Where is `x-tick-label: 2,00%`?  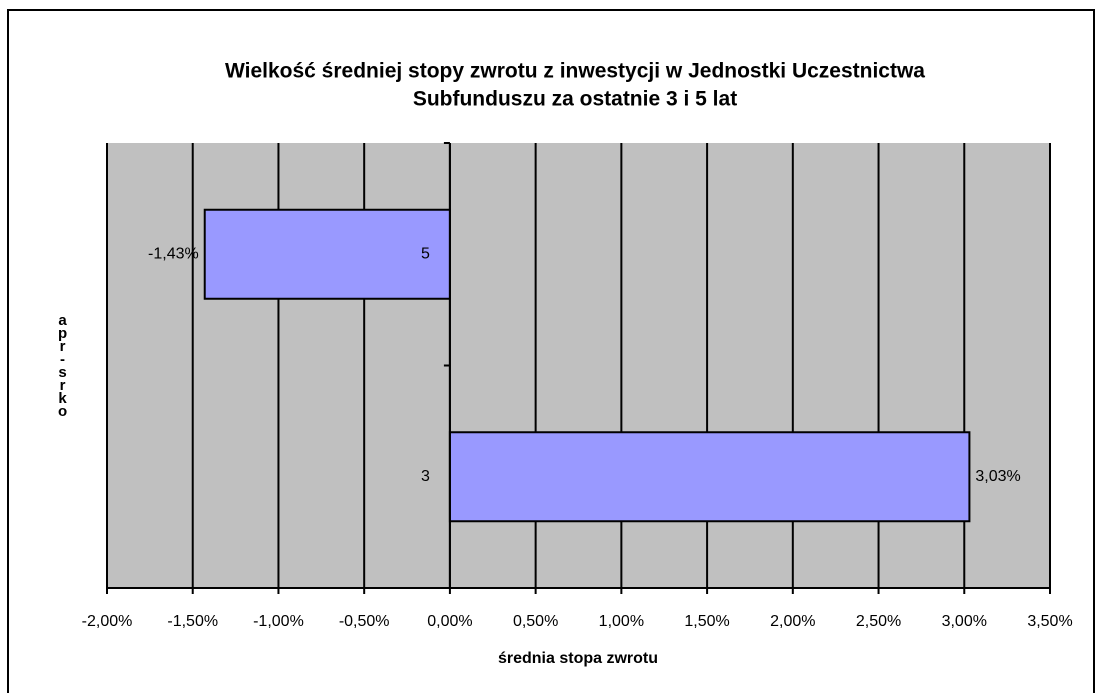 x-tick-label: 2,00% is located at coordinates (792, 621).